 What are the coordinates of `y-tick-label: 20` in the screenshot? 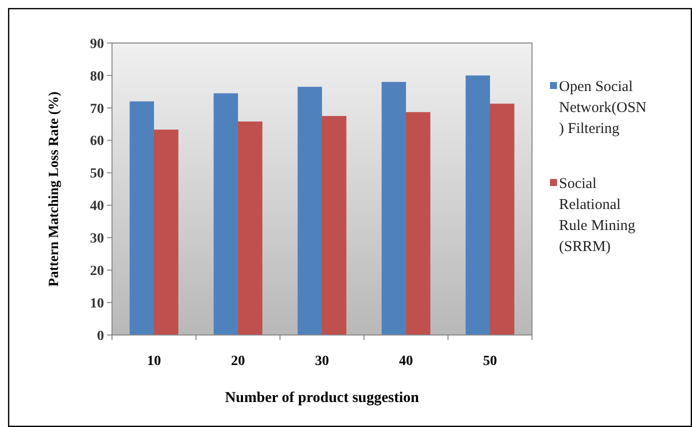 It's located at (97, 272).